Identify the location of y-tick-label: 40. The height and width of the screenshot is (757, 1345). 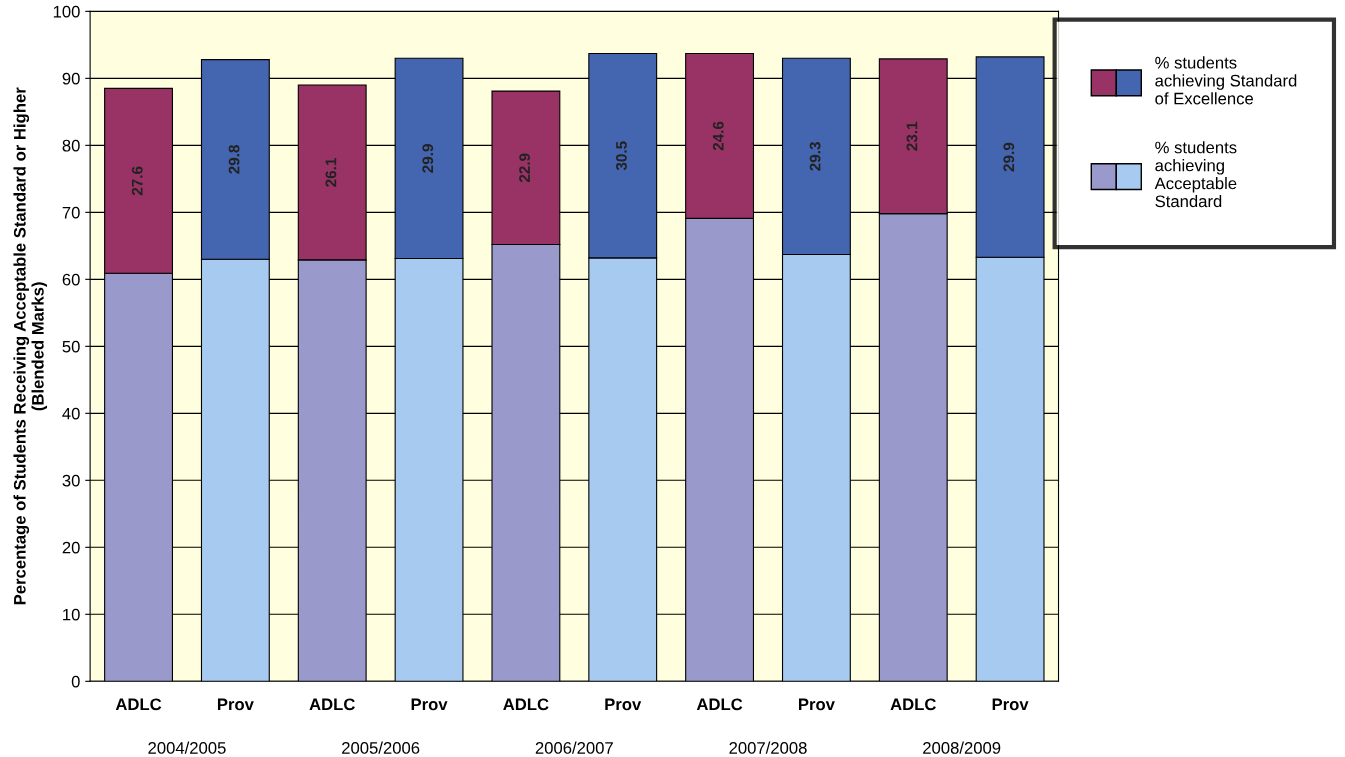
(71, 413).